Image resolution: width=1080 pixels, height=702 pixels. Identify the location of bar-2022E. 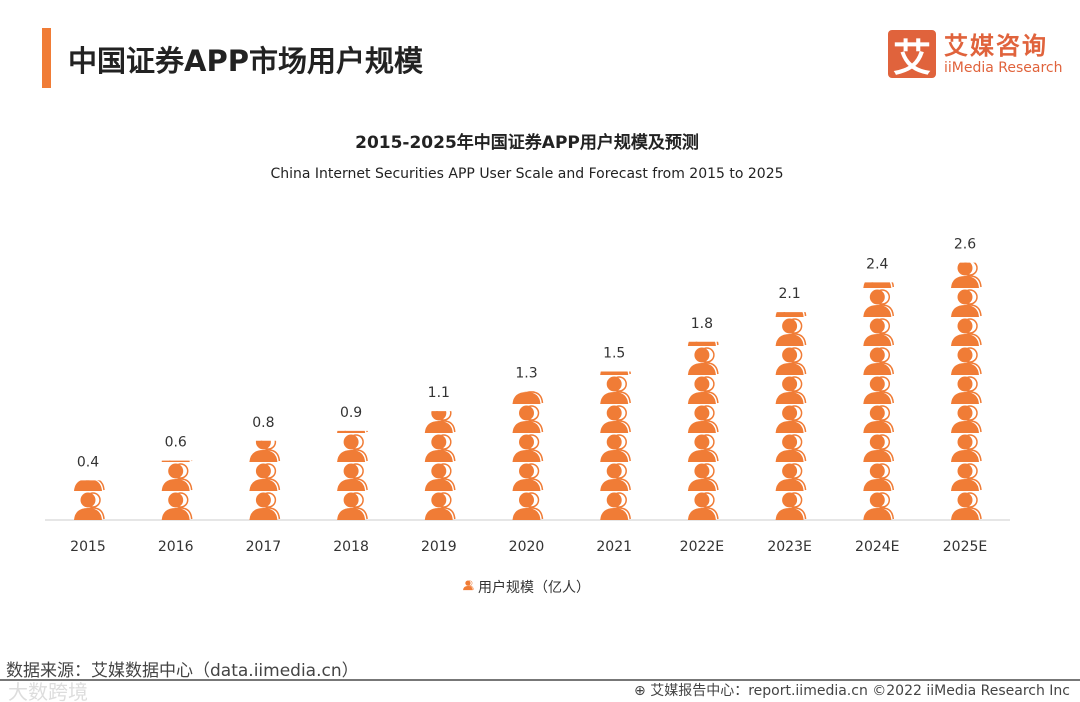
(703, 430).